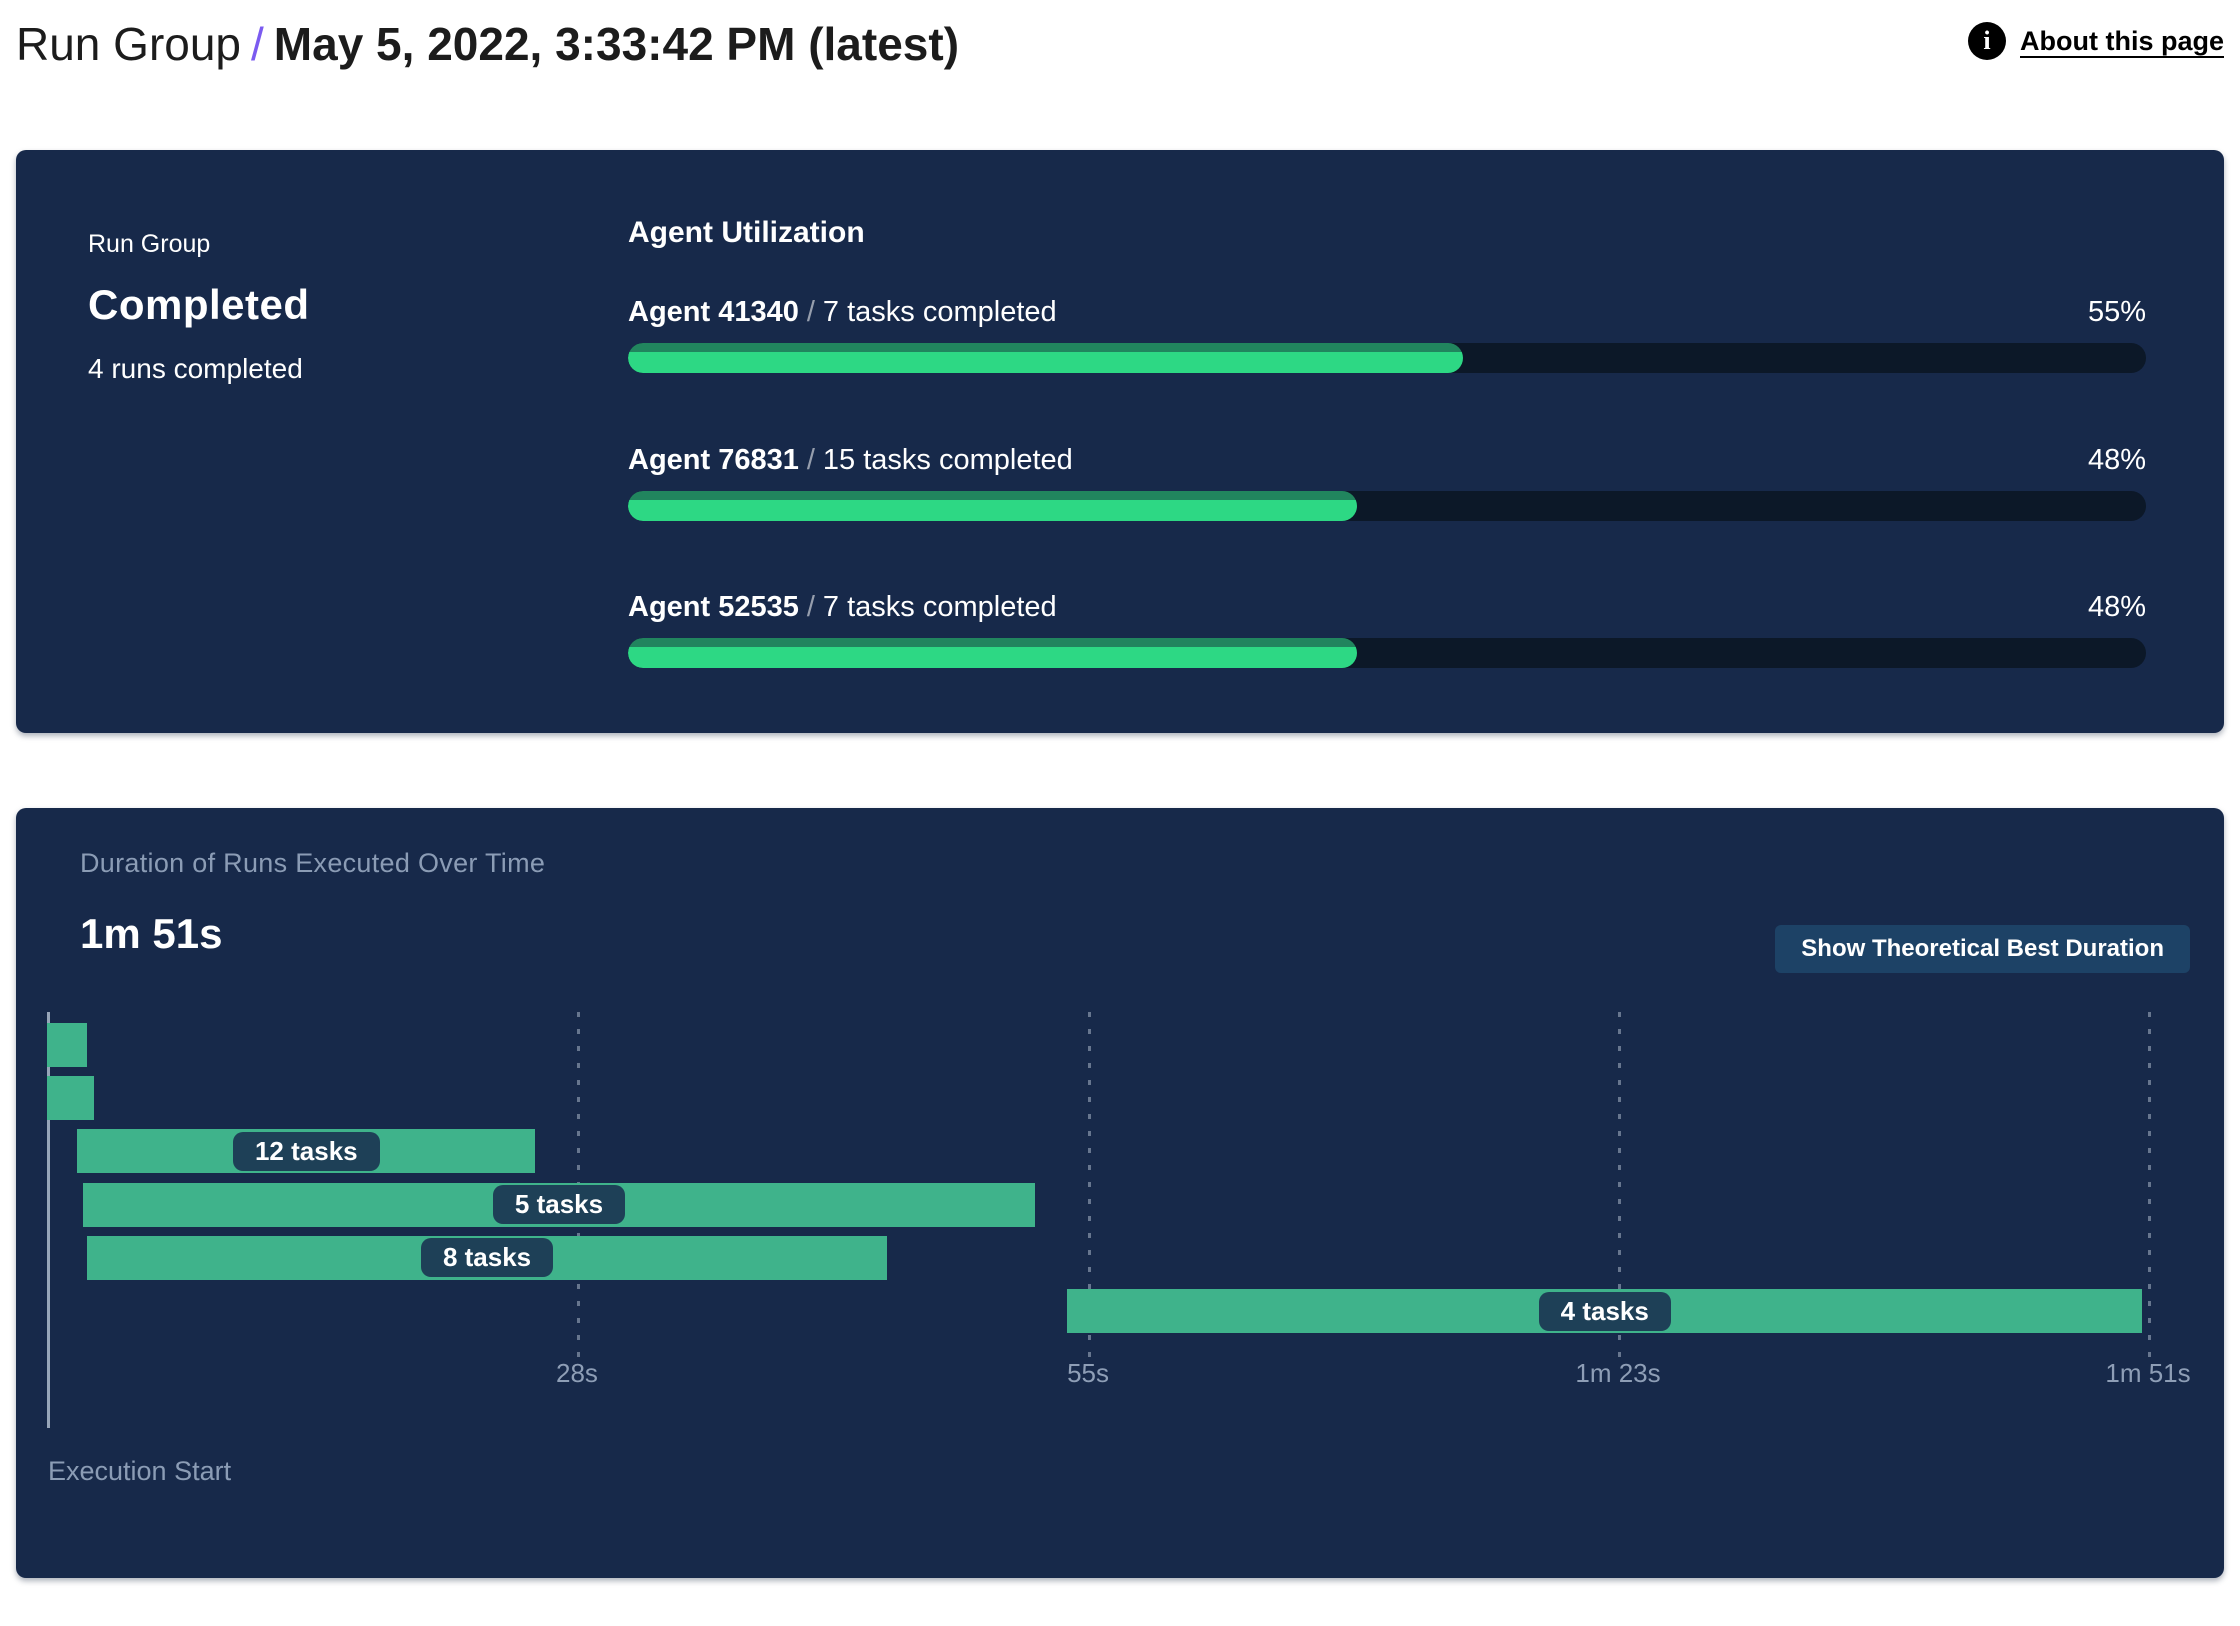  I want to click on agent-name: Agent 41340, so click(713, 312).